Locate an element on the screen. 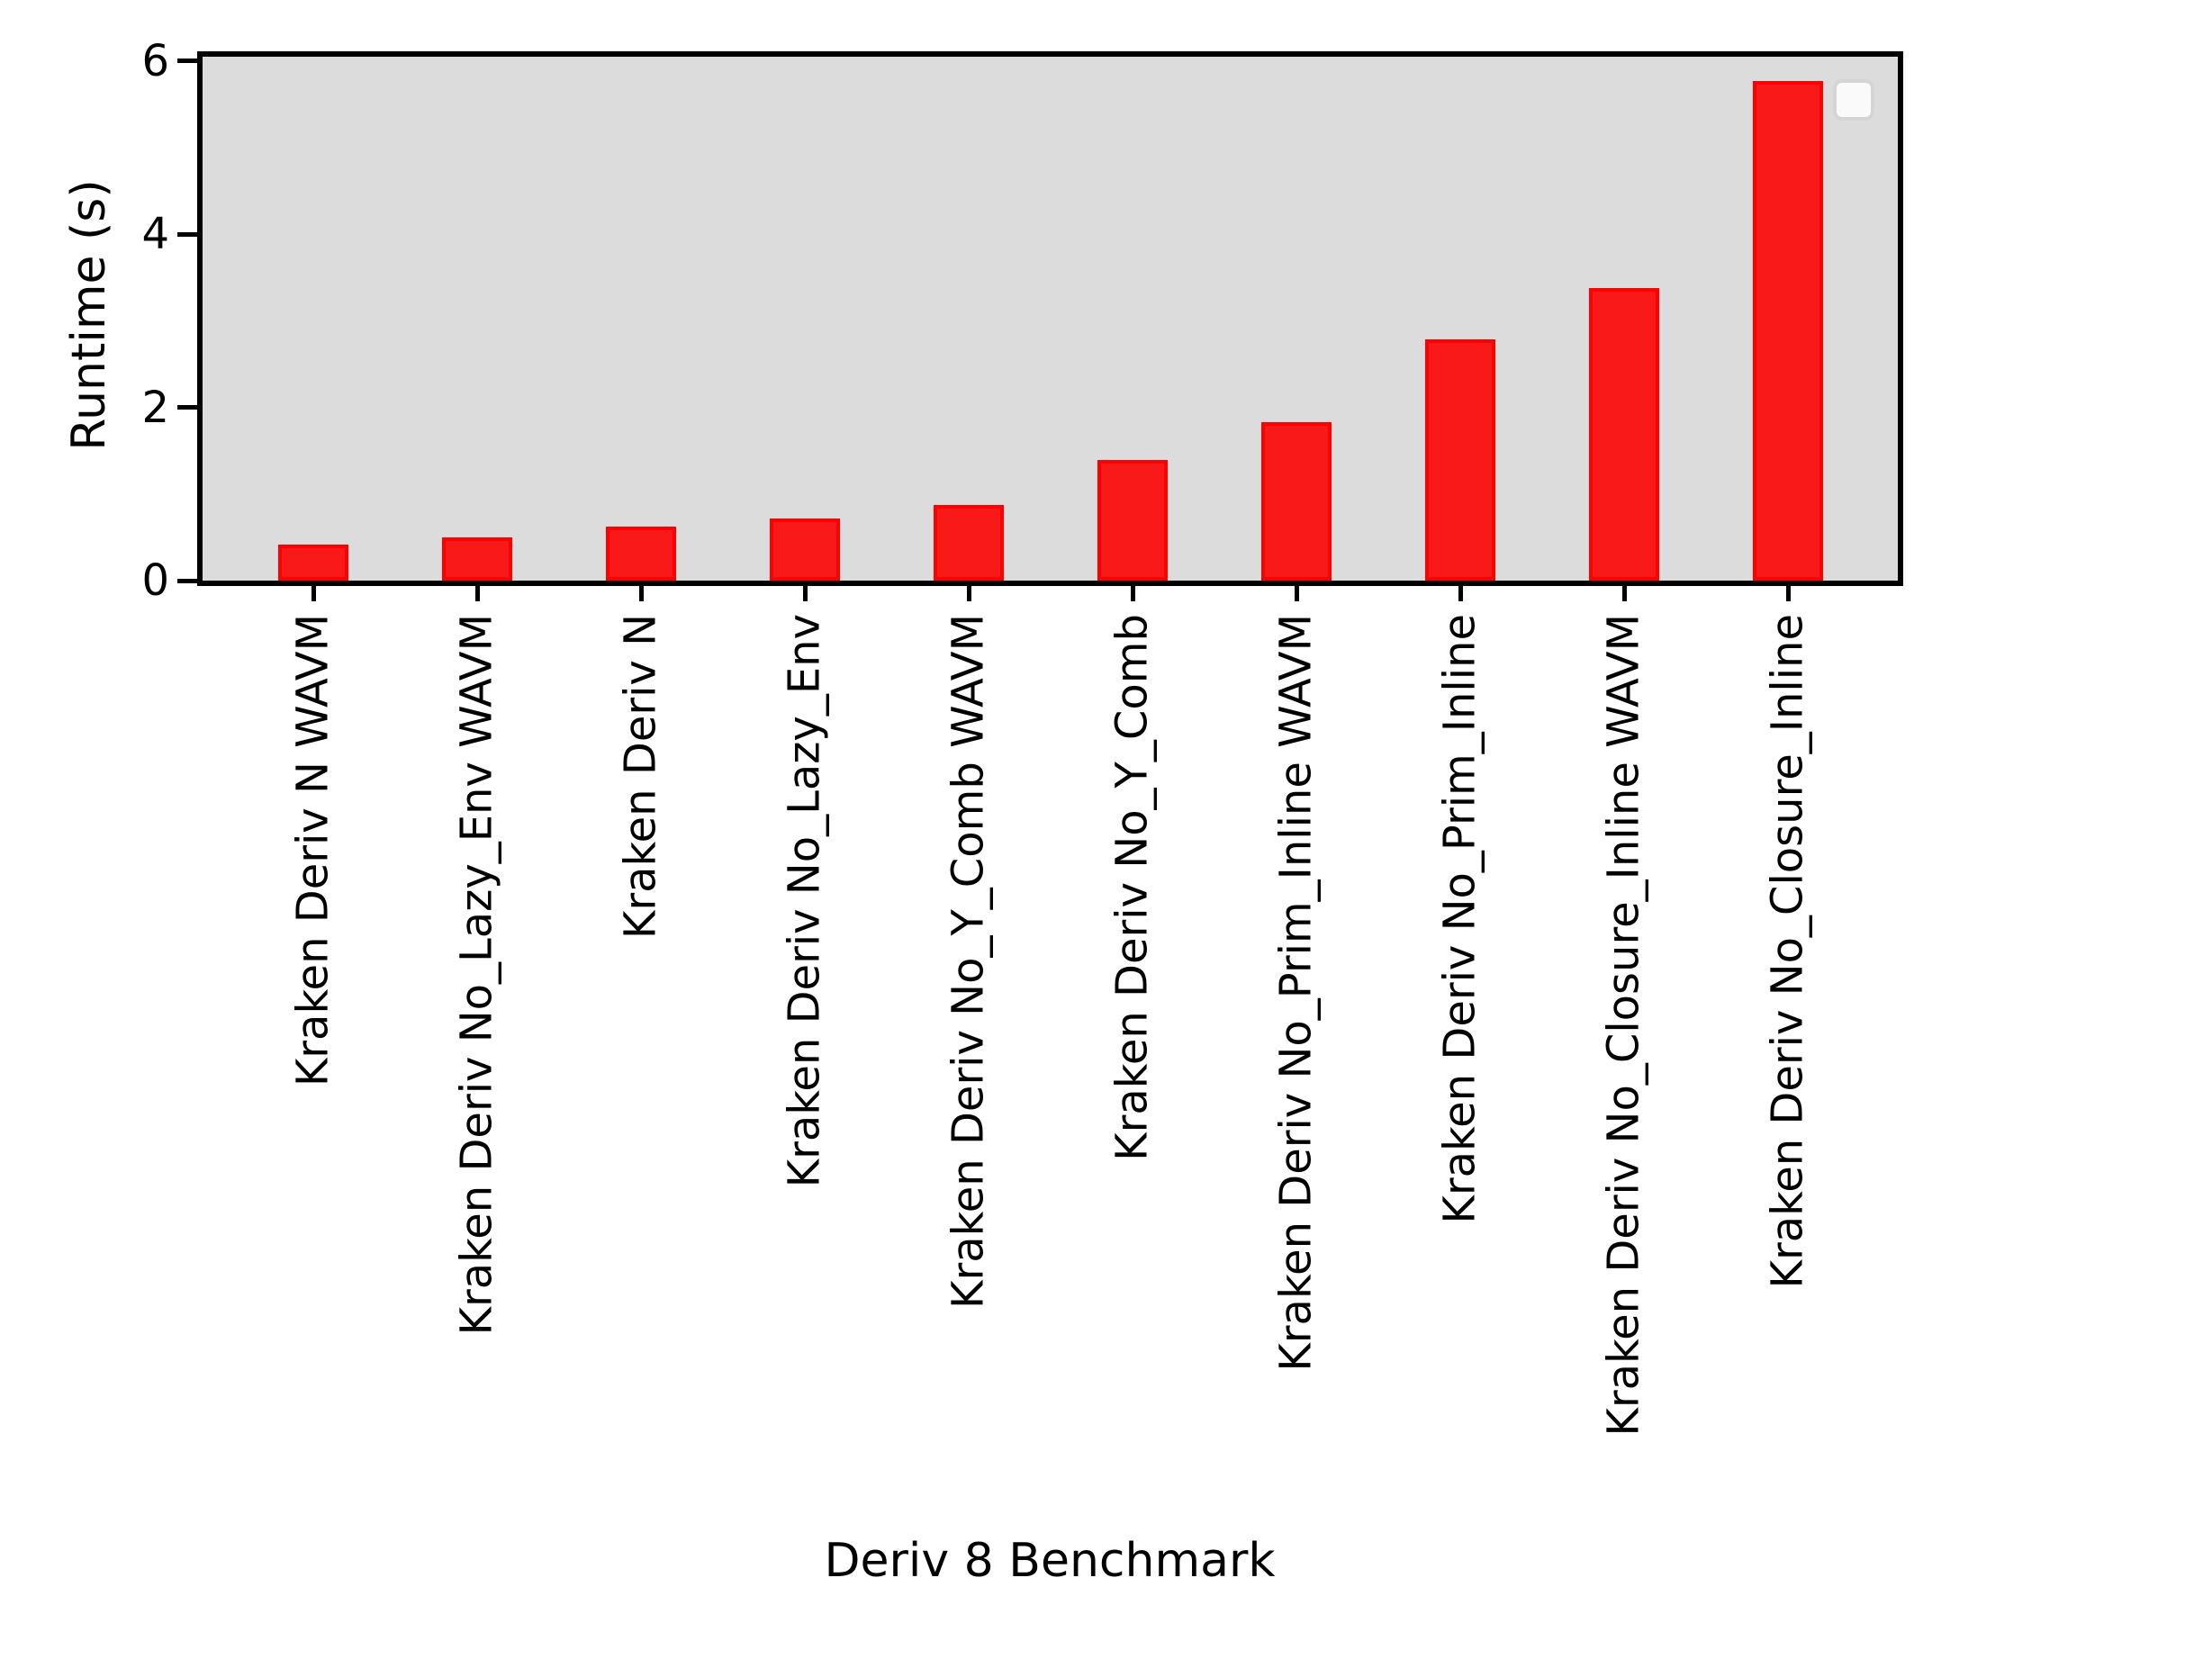  x-tick-label-text: Kraken Deriv N WAVM is located at coordinates (313, 850).